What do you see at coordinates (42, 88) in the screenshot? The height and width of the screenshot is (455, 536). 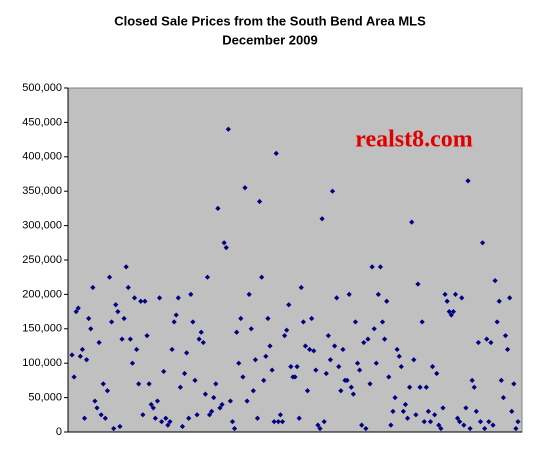 I see `y-tick-label: 500,000` at bounding box center [42, 88].